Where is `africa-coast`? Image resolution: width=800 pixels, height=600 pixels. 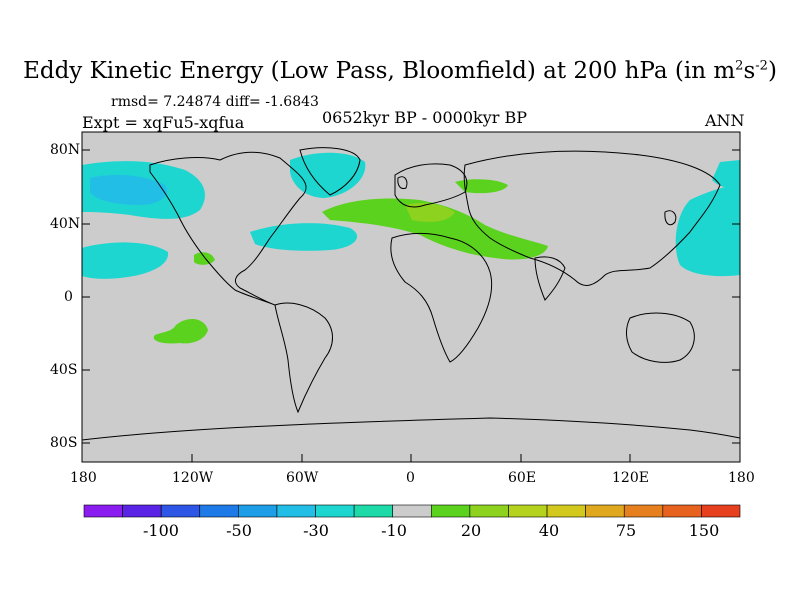 africa-coast is located at coordinates (441, 298).